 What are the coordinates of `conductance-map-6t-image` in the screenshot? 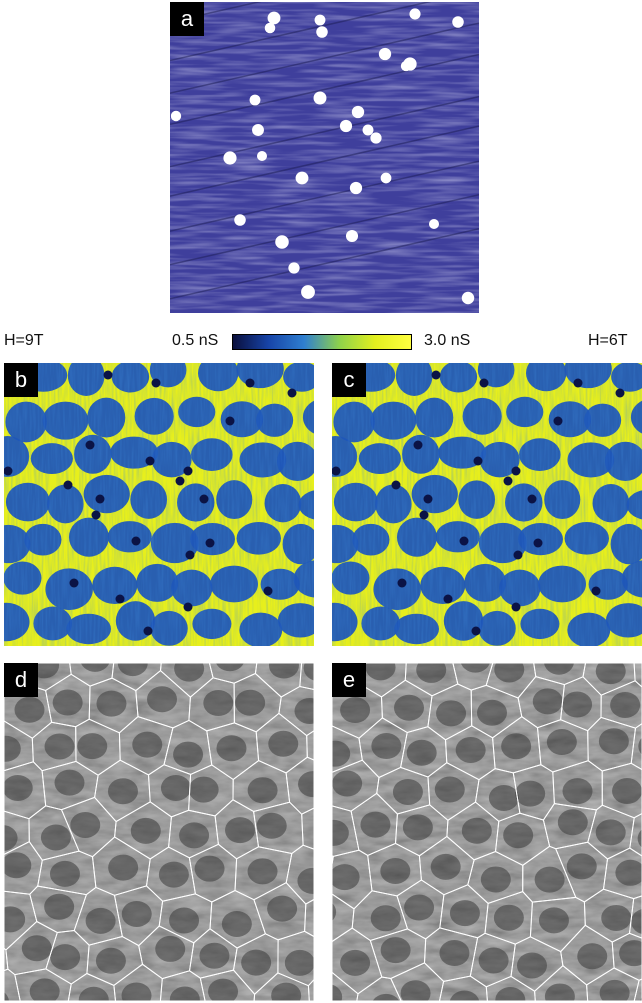 It's located at (487, 504).